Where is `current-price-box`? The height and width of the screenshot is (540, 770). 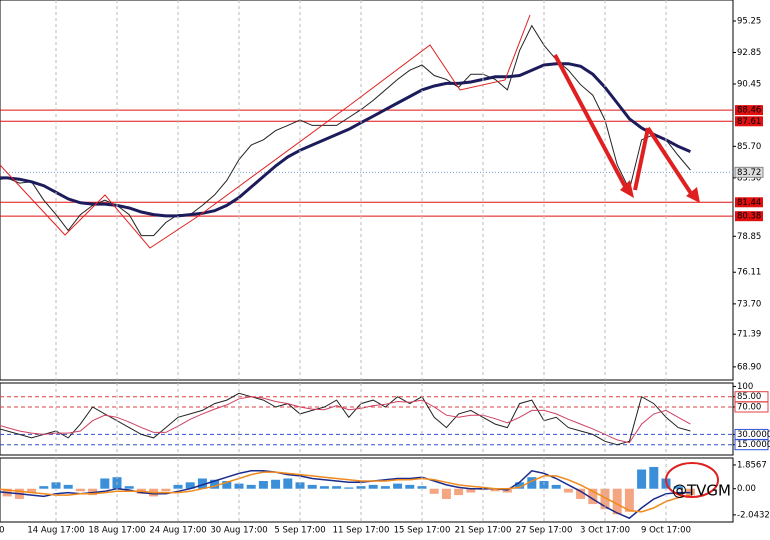
current-price-box is located at coordinates (749, 172).